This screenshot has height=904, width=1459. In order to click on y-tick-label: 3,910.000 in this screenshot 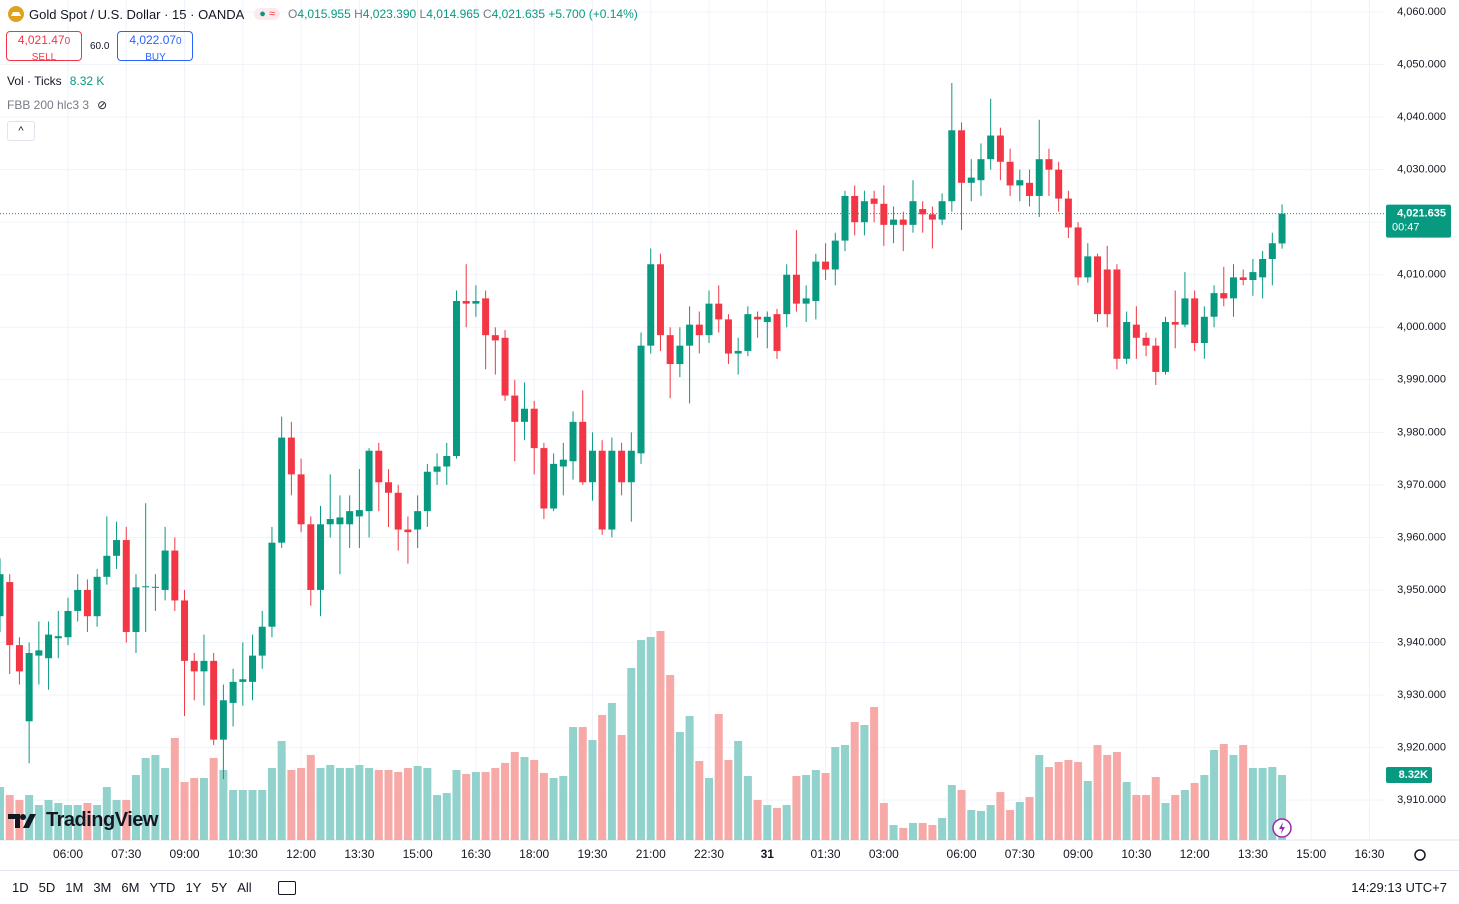, I will do `click(1421, 800)`.